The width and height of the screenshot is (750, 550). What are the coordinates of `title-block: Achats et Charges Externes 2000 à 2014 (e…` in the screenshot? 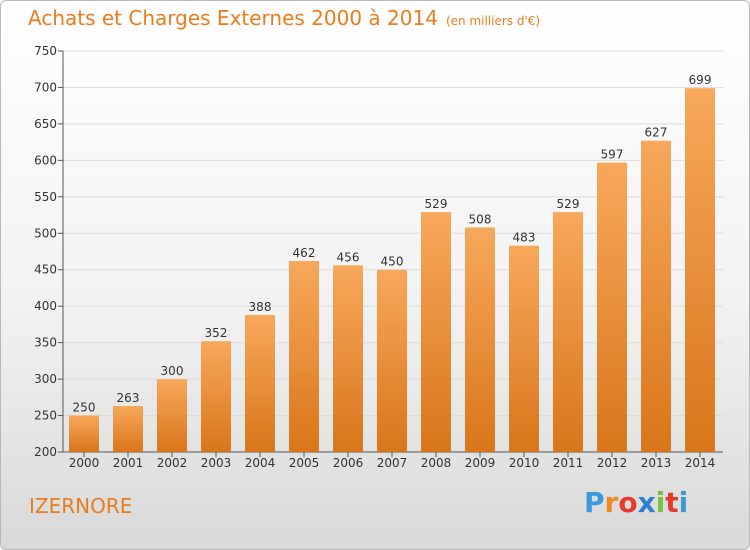 It's located at (284, 18).